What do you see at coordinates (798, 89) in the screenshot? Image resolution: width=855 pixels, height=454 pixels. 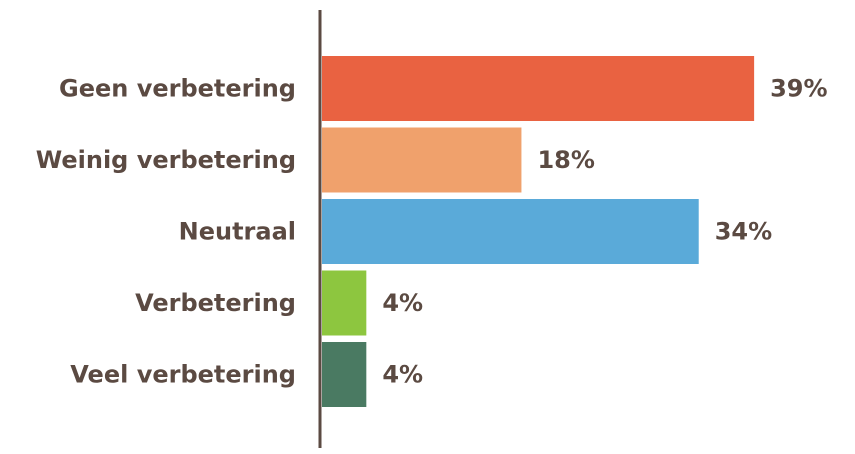 I see `value-label: 39%` at bounding box center [798, 89].